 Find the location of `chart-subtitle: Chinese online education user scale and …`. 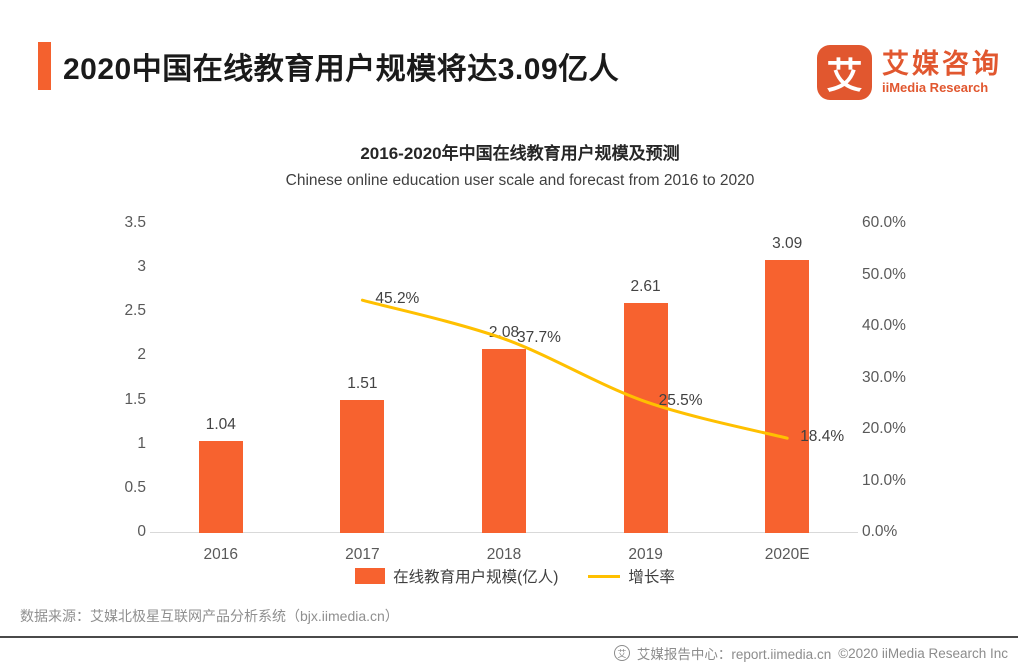

chart-subtitle: Chinese online education user scale and … is located at coordinates (520, 180).